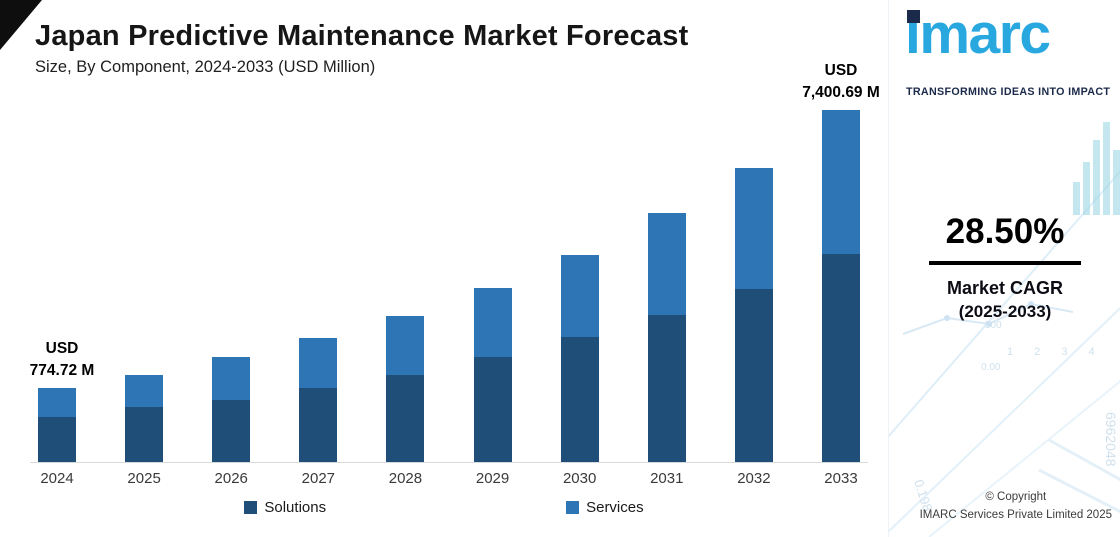  Describe the element at coordinates (295, 507) in the screenshot. I see `legend-label-solutions: Solutions` at that location.